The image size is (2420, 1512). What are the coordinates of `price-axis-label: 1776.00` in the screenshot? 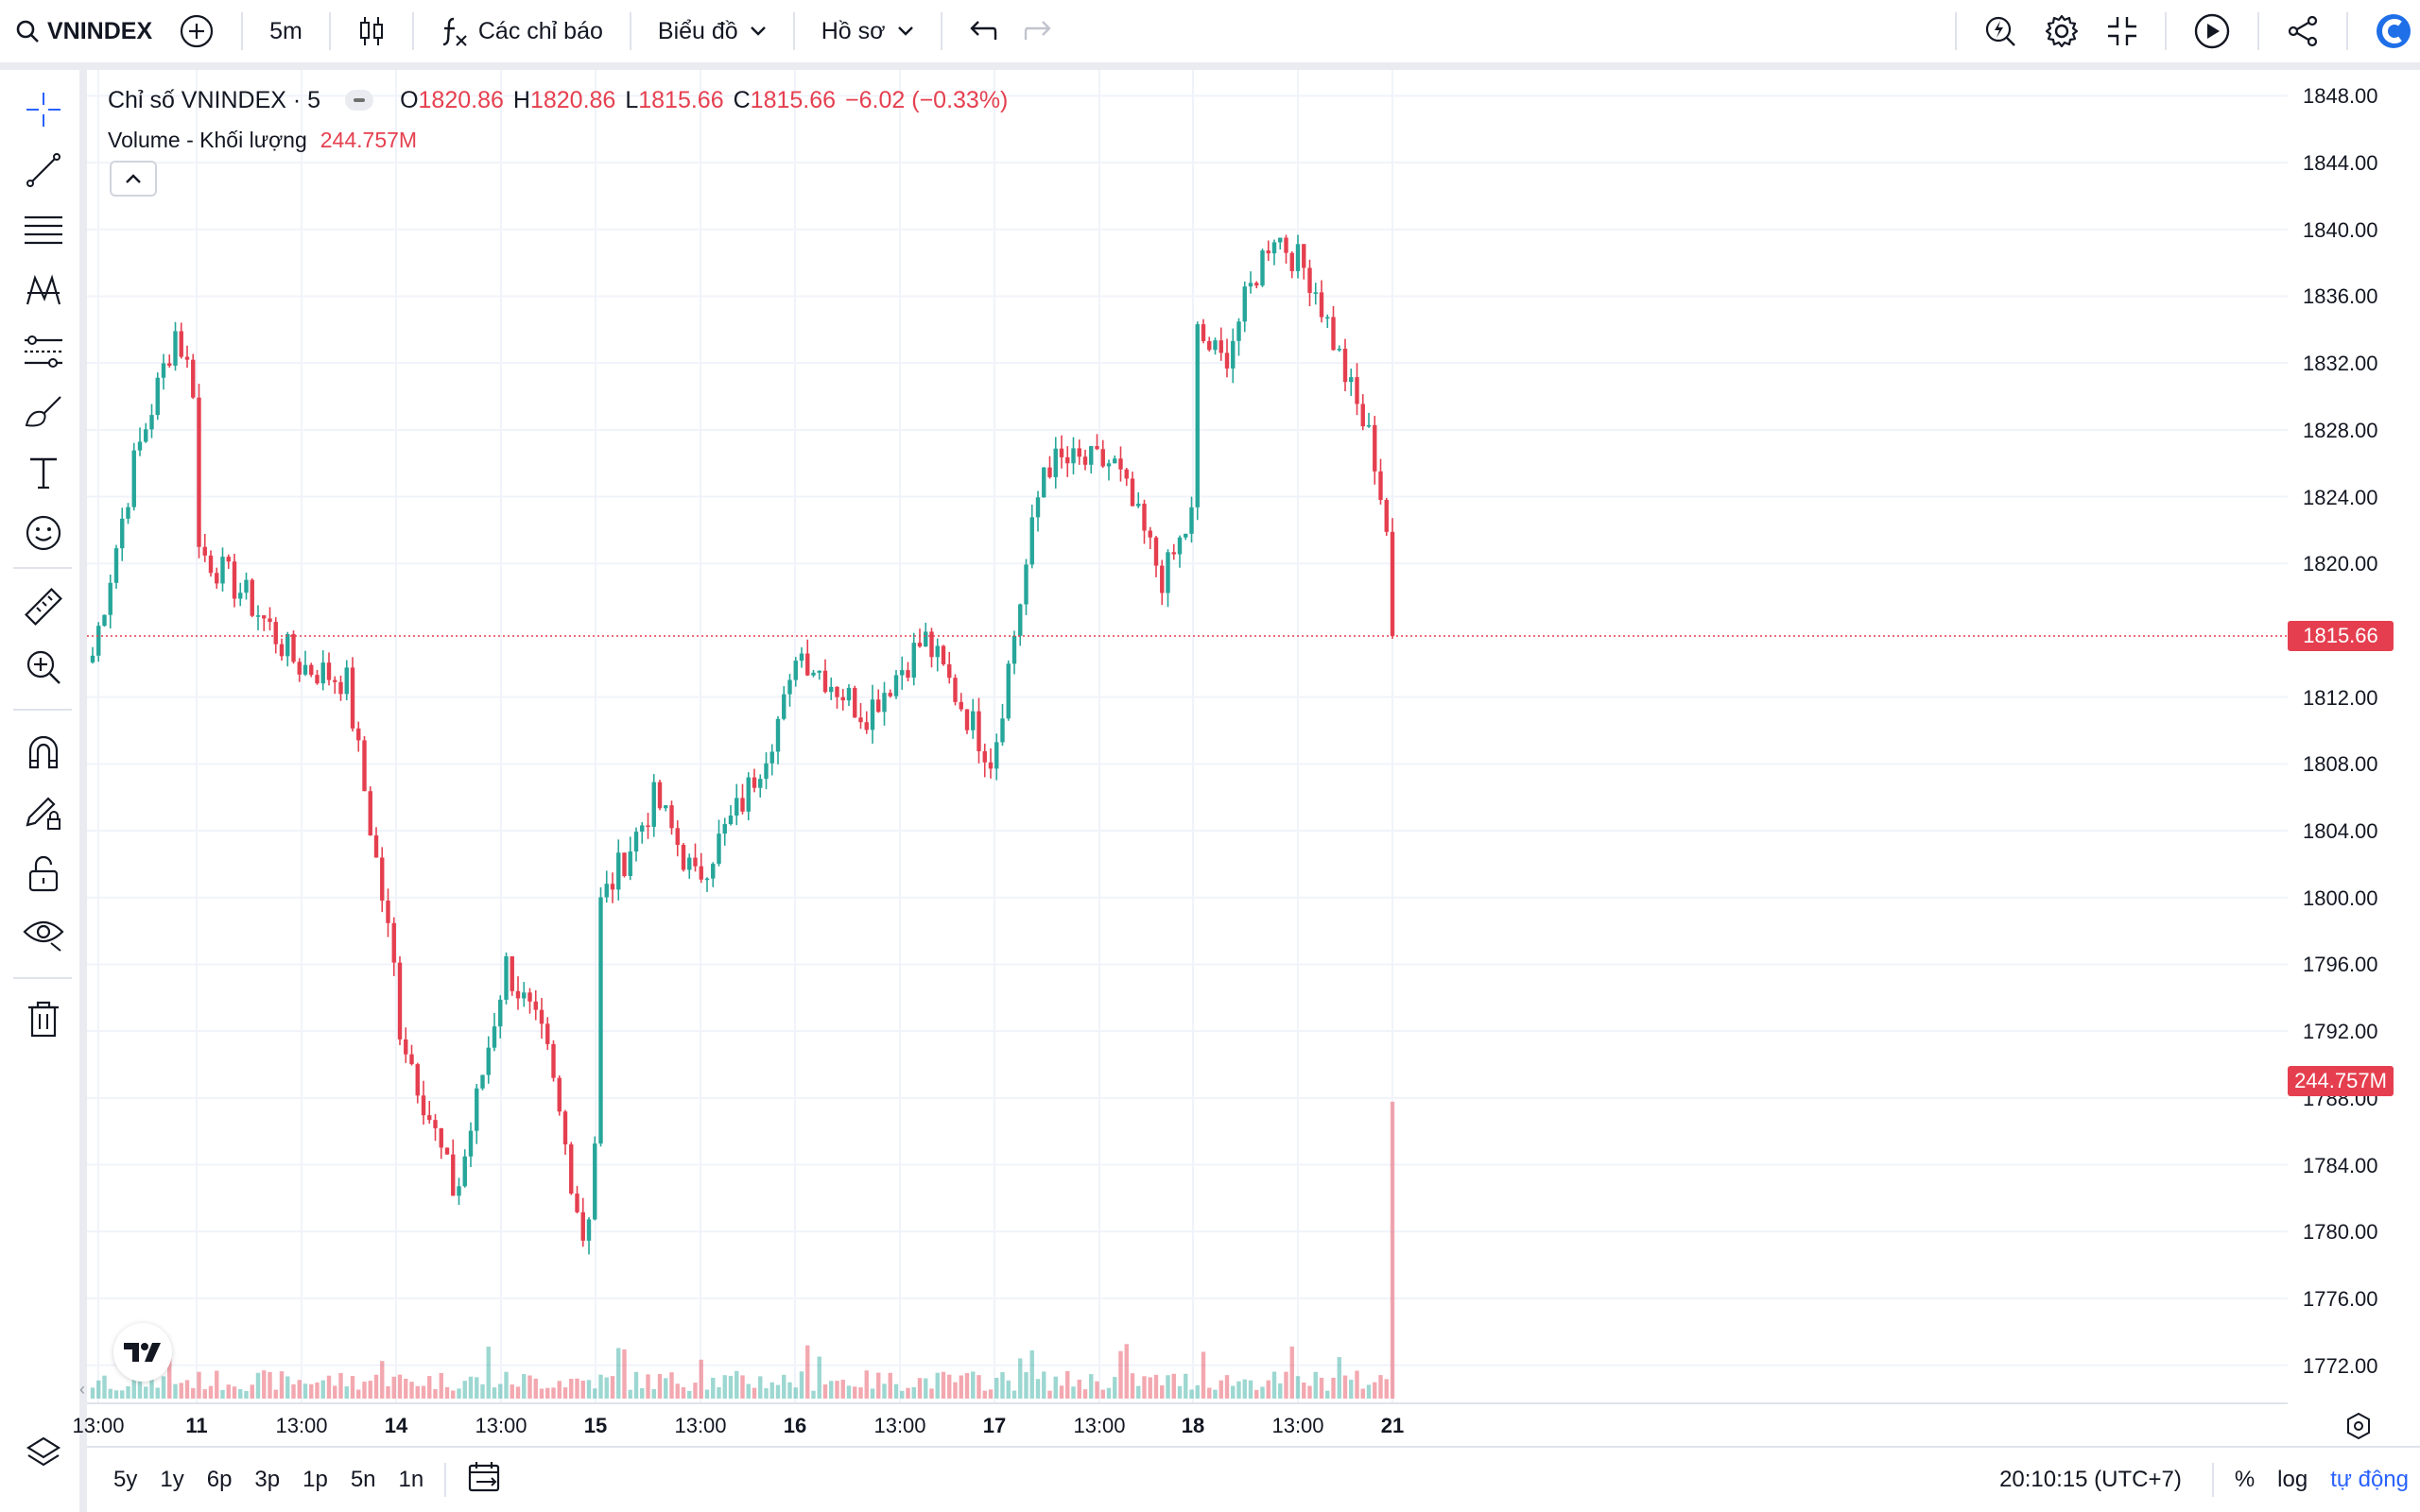 It's located at (2340, 1298).